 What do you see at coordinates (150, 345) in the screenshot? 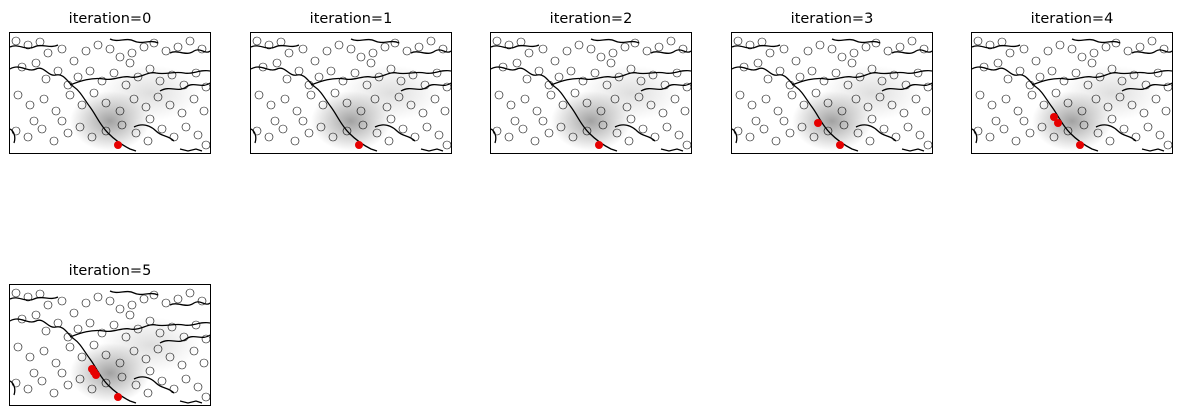
I see `density-shading` at bounding box center [150, 345].